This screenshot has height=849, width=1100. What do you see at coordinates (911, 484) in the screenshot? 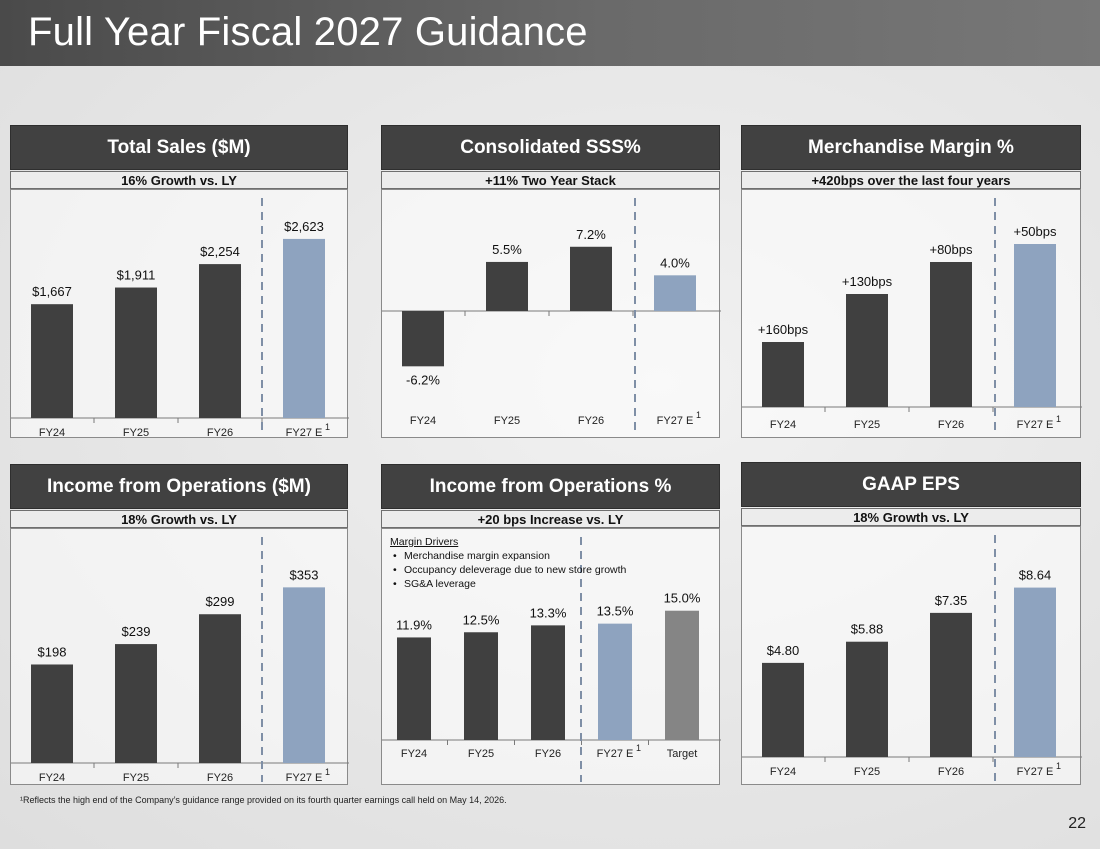
I see `panel-header: GAAP EPS` at bounding box center [911, 484].